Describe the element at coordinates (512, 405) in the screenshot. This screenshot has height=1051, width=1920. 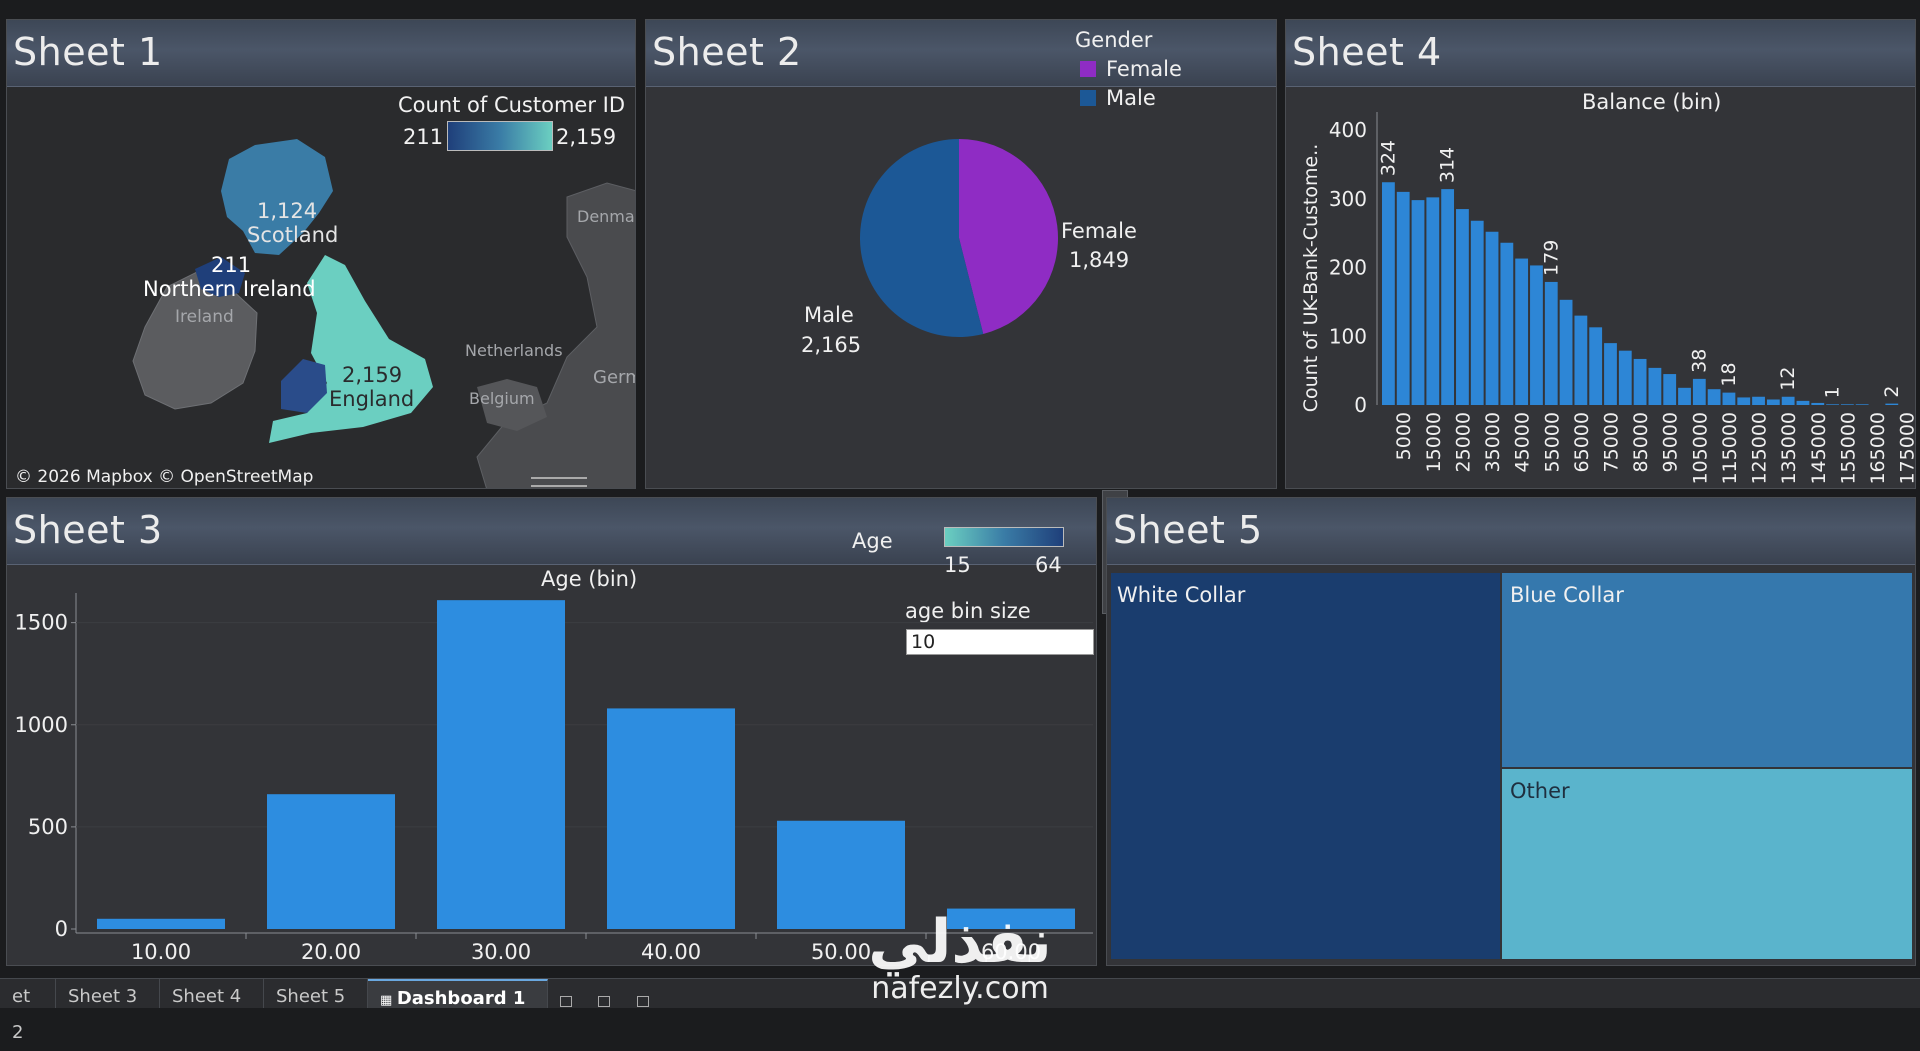
I see `netherlands-shape` at that location.